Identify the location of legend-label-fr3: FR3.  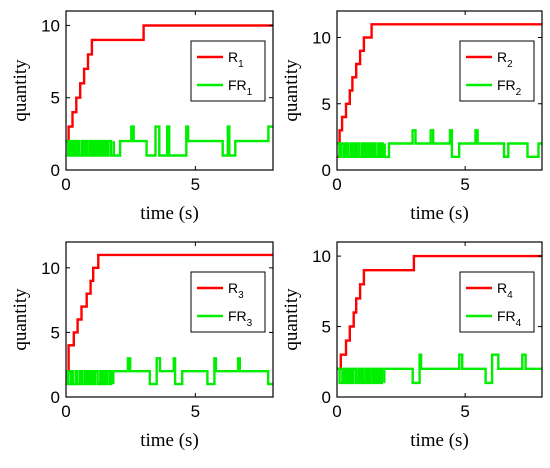
(240, 318).